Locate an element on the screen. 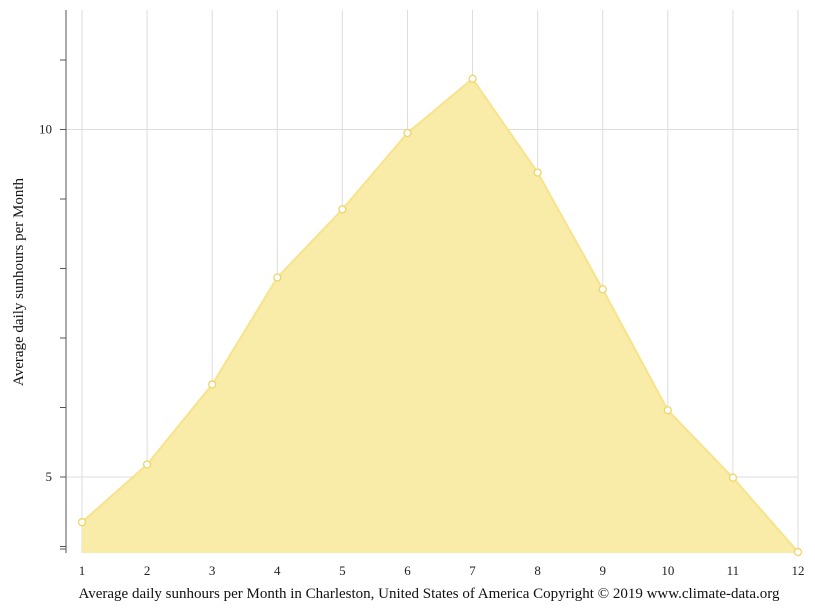 This screenshot has width=815, height=611. x-tick-label: 4 is located at coordinates (277, 570).